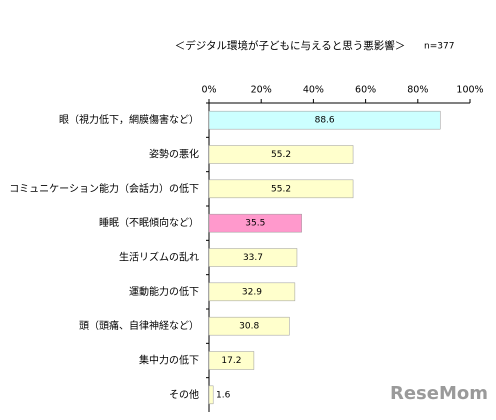 This screenshot has width=496, height=420. Describe the element at coordinates (417, 90) in the screenshot. I see `x-tick-label: 80%` at that location.